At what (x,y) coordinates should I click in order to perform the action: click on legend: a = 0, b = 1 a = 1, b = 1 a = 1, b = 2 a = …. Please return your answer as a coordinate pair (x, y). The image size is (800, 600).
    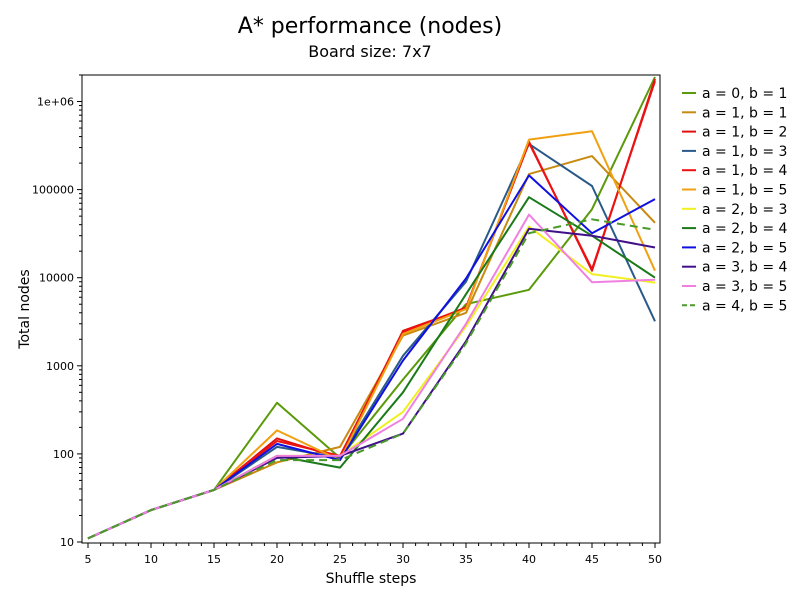
    Looking at the image, I should click on (735, 200).